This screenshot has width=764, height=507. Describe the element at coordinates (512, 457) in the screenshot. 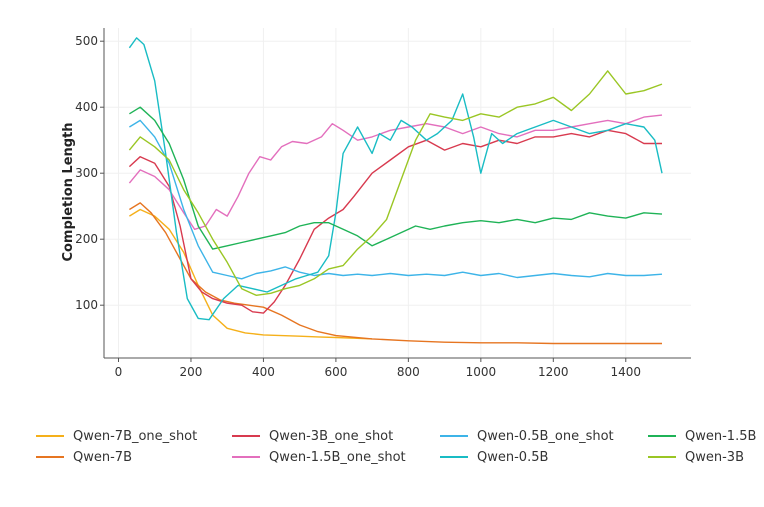

I see `legend-label: Qwen-0.5B` at that location.